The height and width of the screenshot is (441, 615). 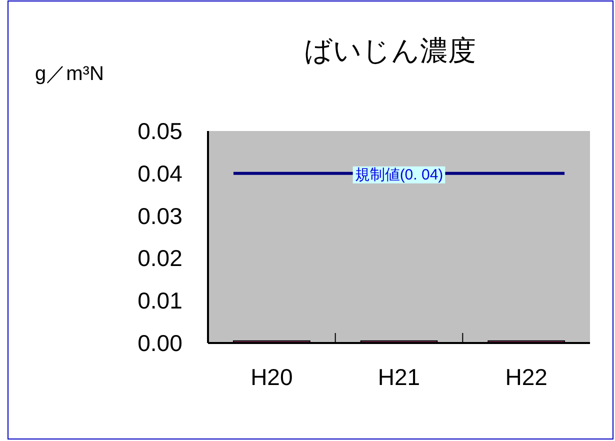 What do you see at coordinates (160, 173) in the screenshot?
I see `y-tick-label: 0.04` at bounding box center [160, 173].